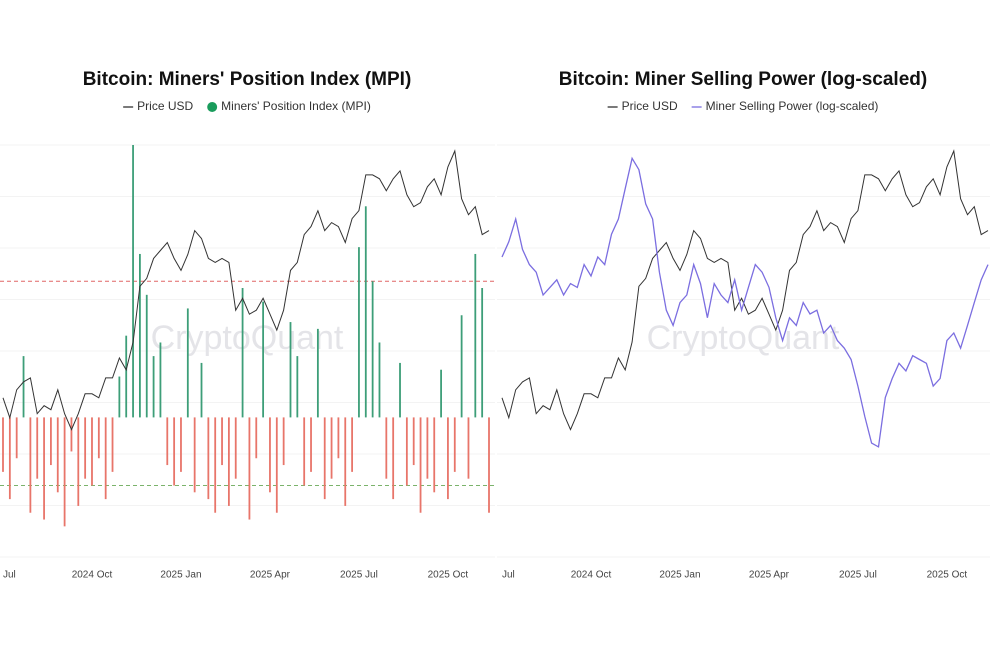 The image size is (990, 660). What do you see at coordinates (212, 107) in the screenshot?
I see `legend-swatch` at bounding box center [212, 107].